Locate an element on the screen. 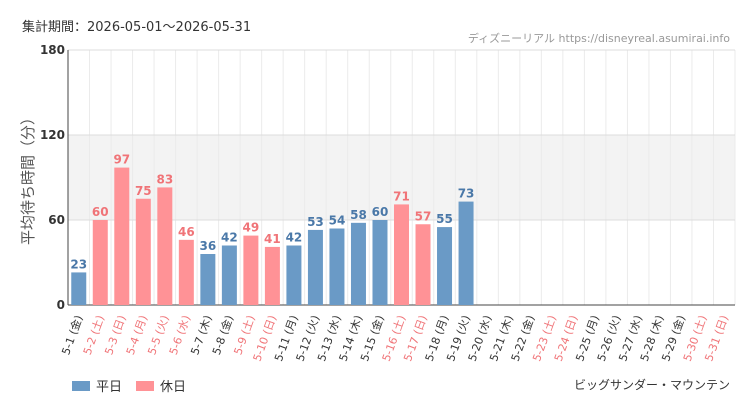 Image resolution: width=750 pixels, height=410 pixels. legend-swatch-weekday is located at coordinates (81, 385).